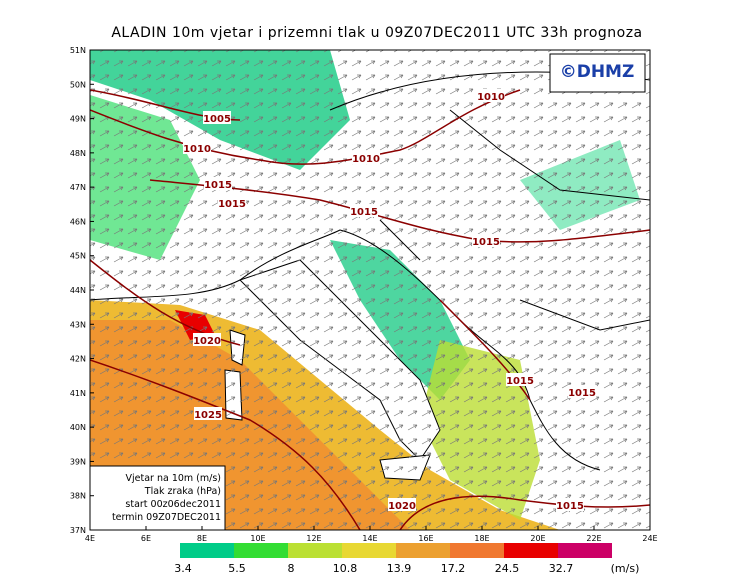  What do you see at coordinates (313, 538) in the screenshot?
I see `longitude-label: 12E` at bounding box center [313, 538].